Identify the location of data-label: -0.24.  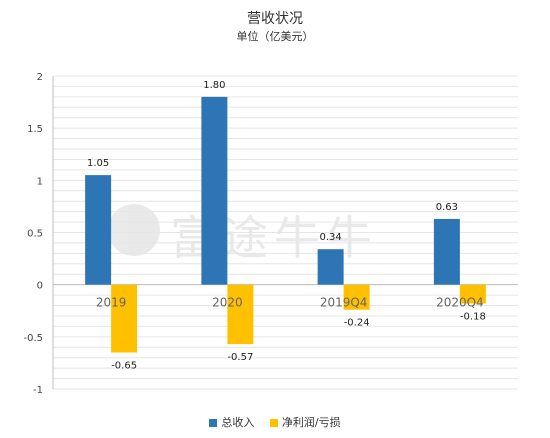
(357, 323).